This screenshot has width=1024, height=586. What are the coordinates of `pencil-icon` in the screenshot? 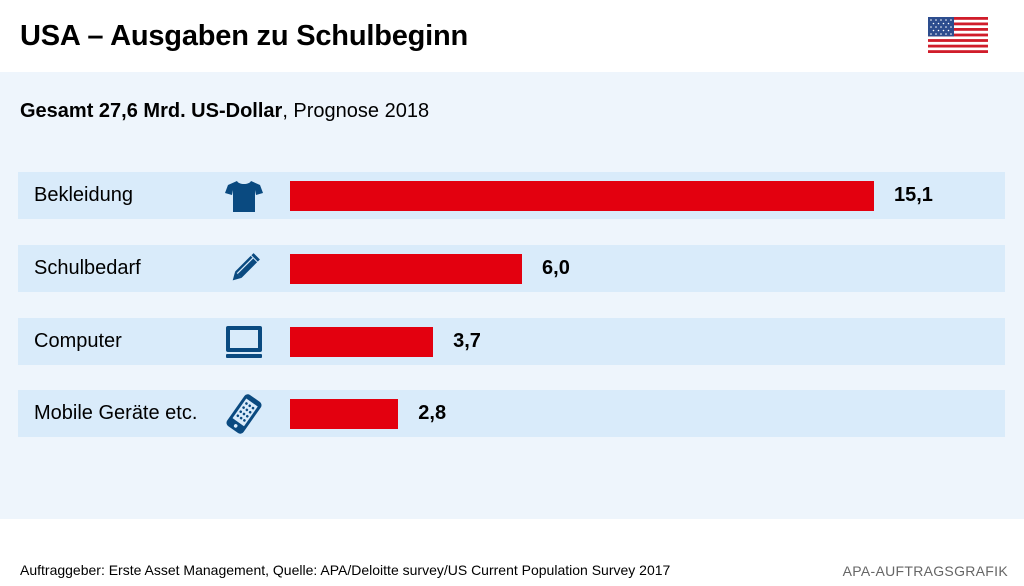 It's located at (246, 267).